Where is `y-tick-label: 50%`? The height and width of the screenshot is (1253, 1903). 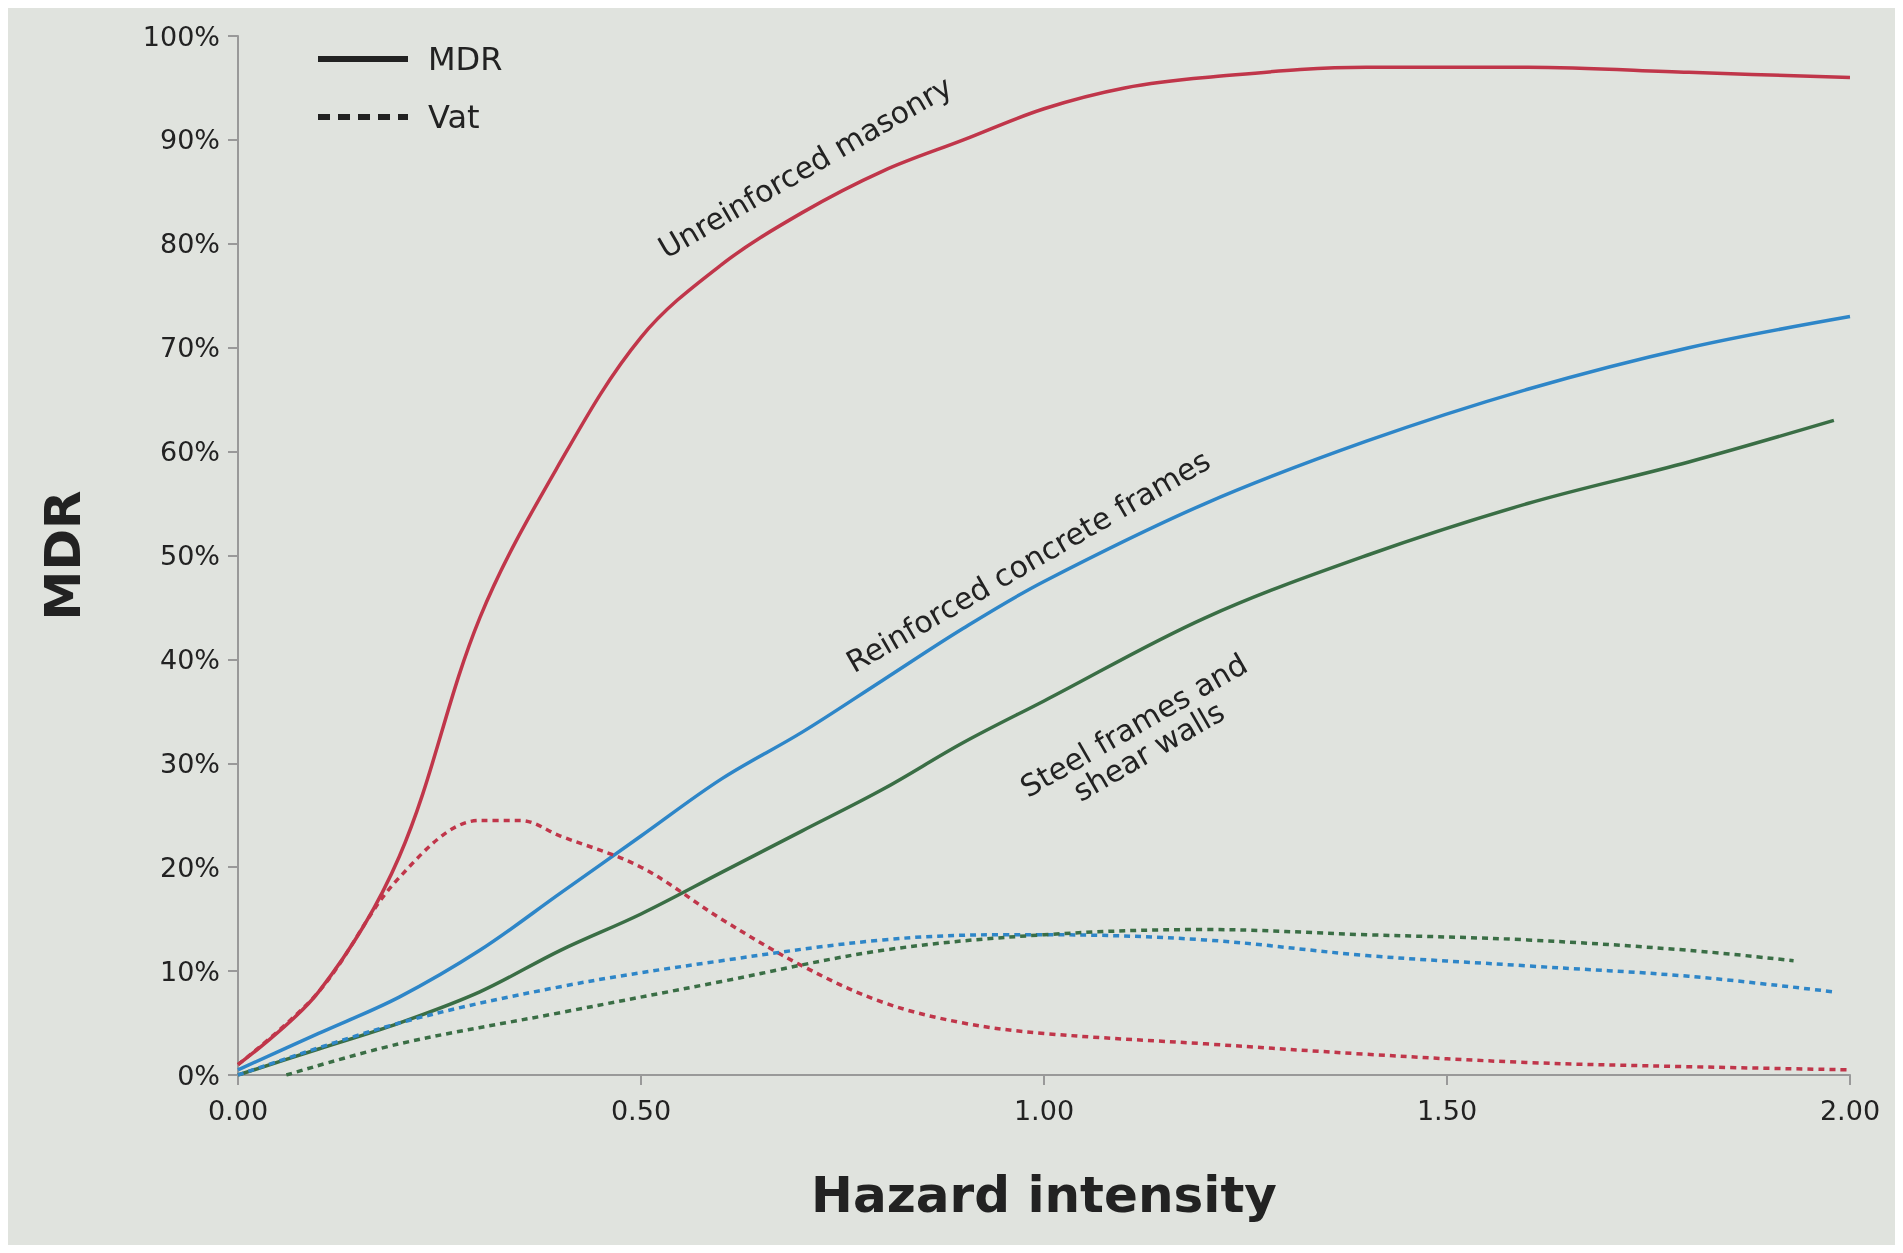 y-tick-label: 50% is located at coordinates (189, 555).